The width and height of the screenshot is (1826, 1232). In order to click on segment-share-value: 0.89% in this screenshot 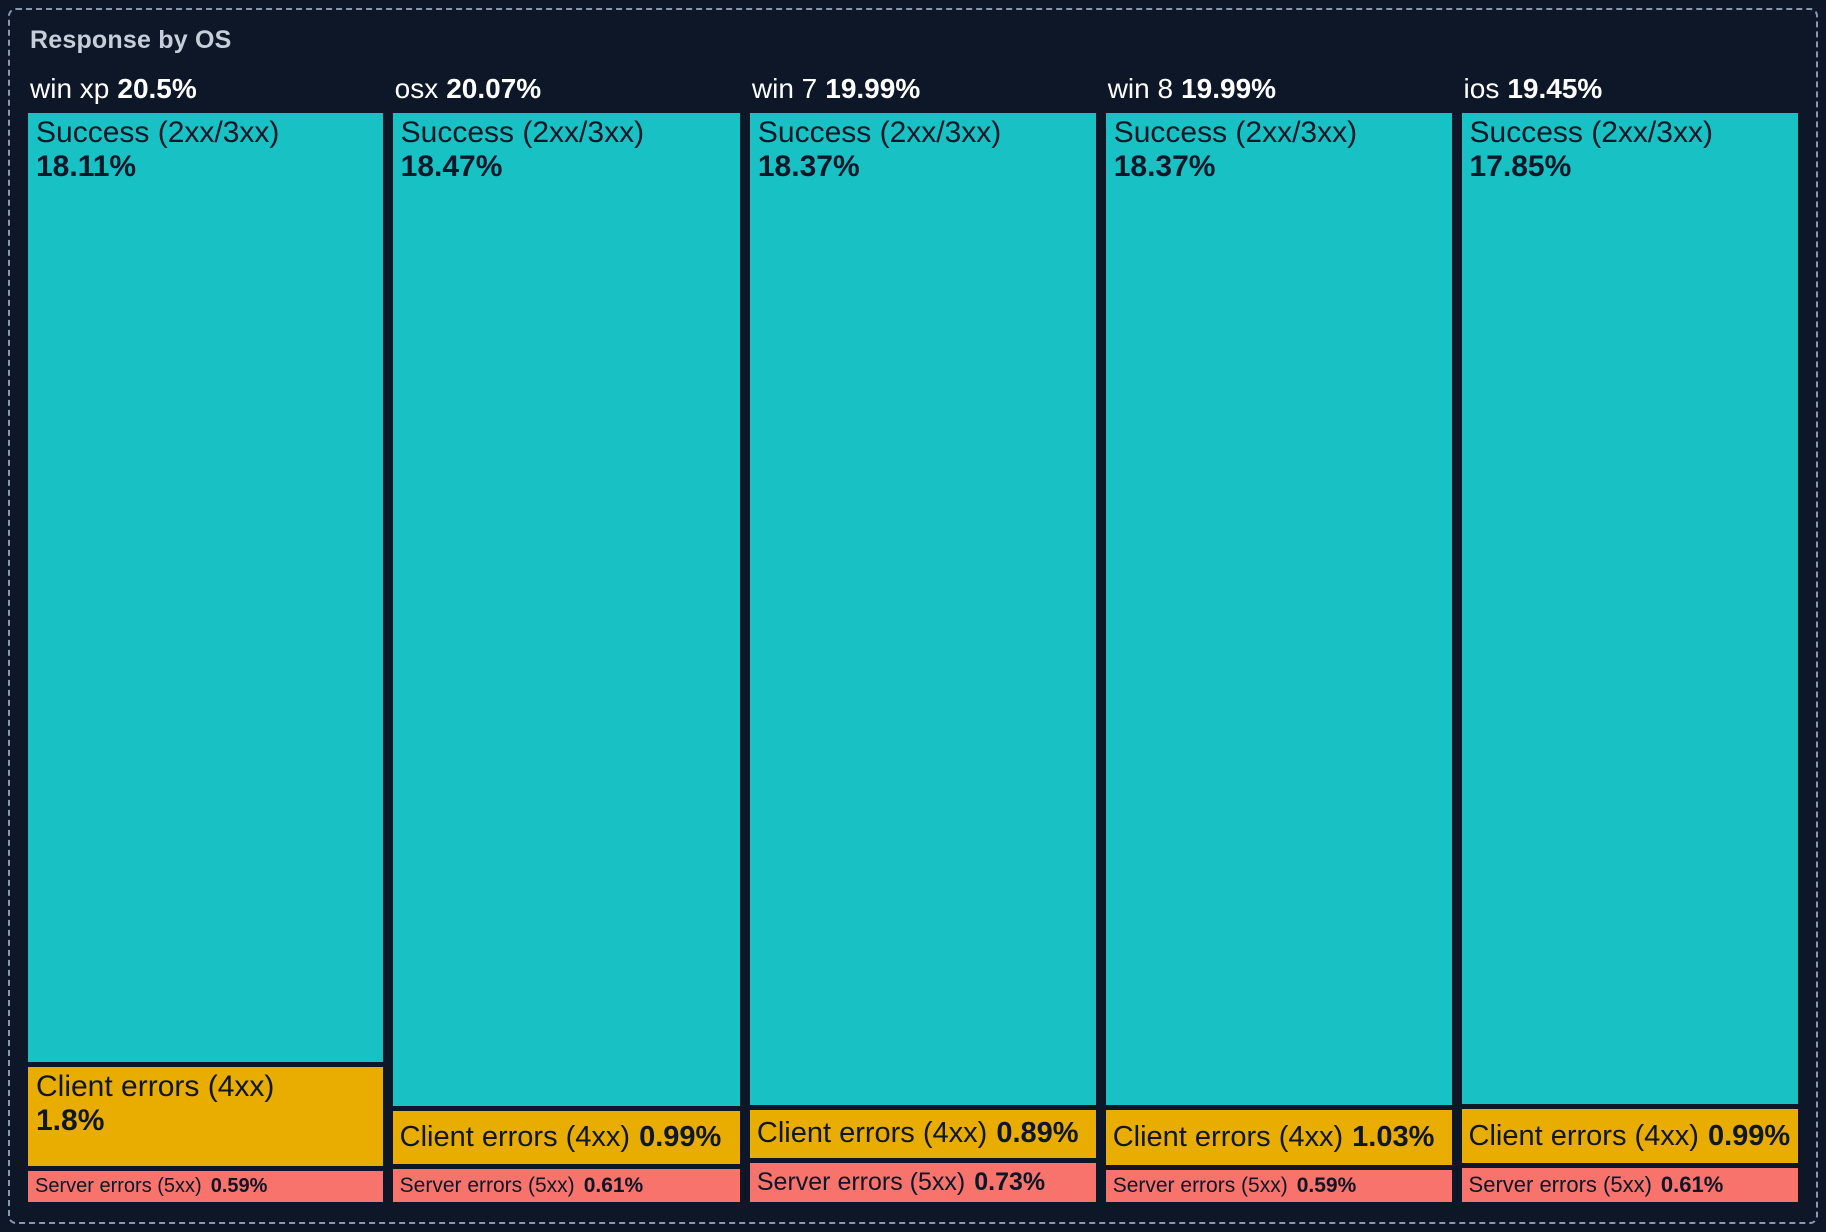, I will do `click(1037, 1133)`.